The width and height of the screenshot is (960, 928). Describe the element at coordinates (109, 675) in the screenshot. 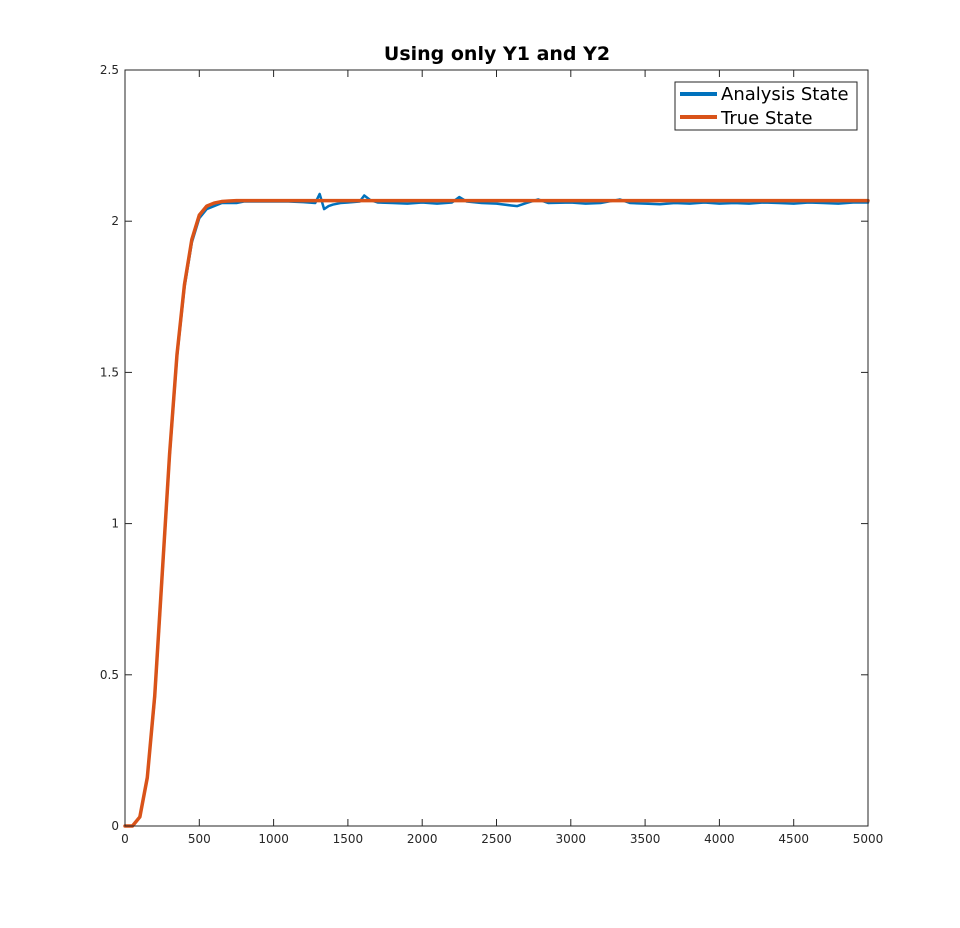

I see `y-tick-label: 0.5` at that location.